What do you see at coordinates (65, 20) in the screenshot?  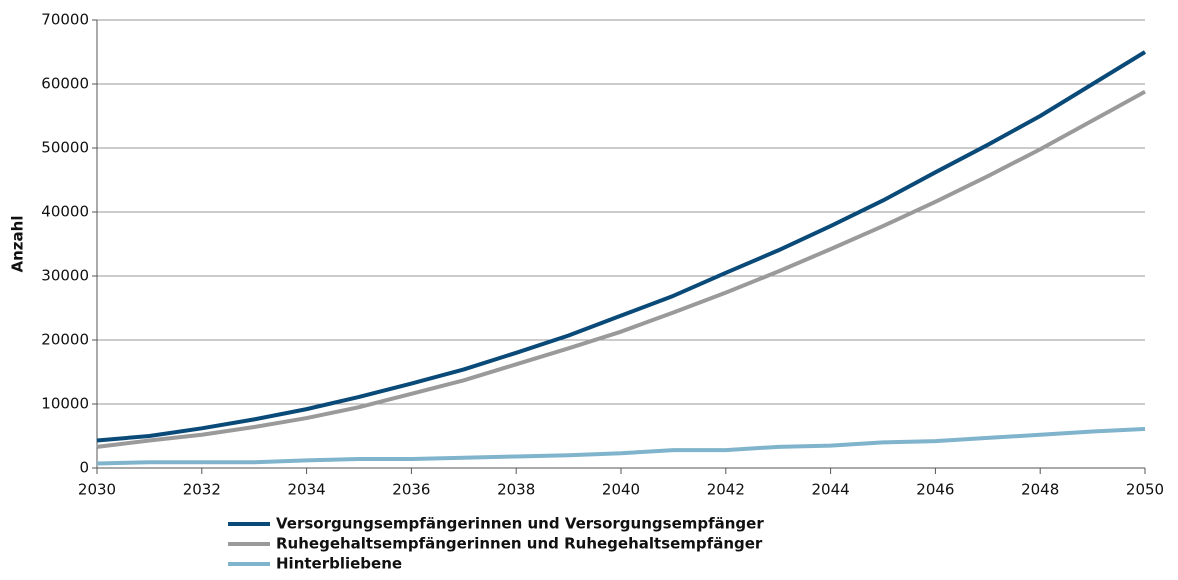 I see `y-tick-label: 70000` at bounding box center [65, 20].